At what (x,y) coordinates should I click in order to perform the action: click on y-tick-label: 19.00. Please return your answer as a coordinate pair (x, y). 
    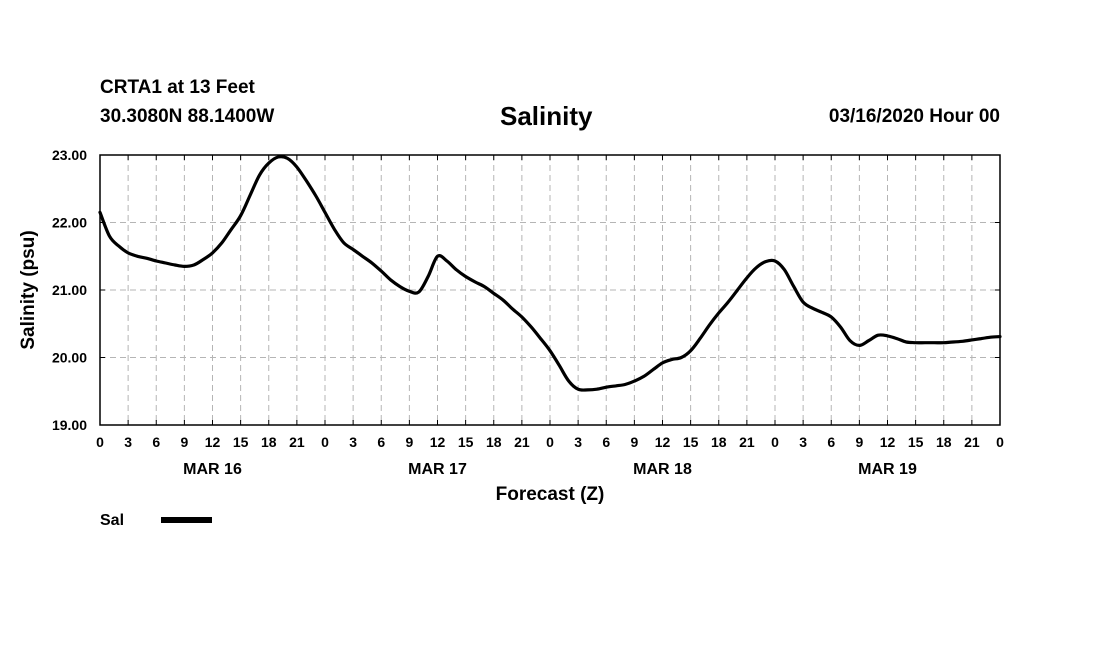
    Looking at the image, I should click on (69, 425).